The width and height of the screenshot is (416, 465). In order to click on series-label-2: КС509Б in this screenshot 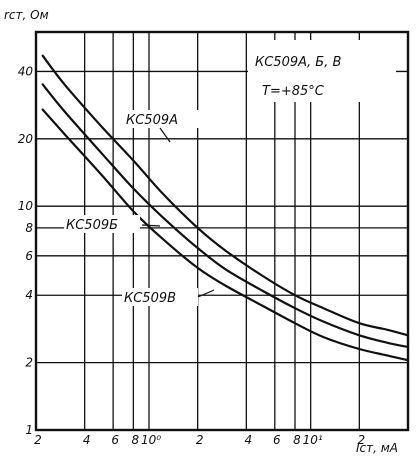, I will do `click(92, 225)`.